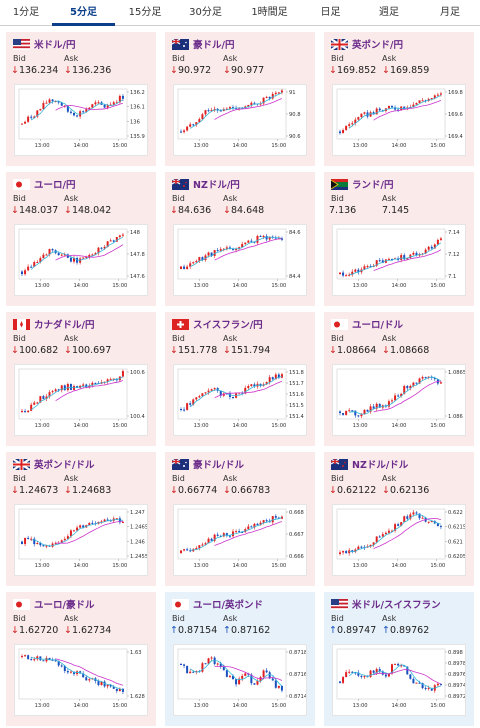 The width and height of the screenshot is (480, 728). I want to click on bid-ask-values: ↓169.852 ↓169.859, so click(379, 70).